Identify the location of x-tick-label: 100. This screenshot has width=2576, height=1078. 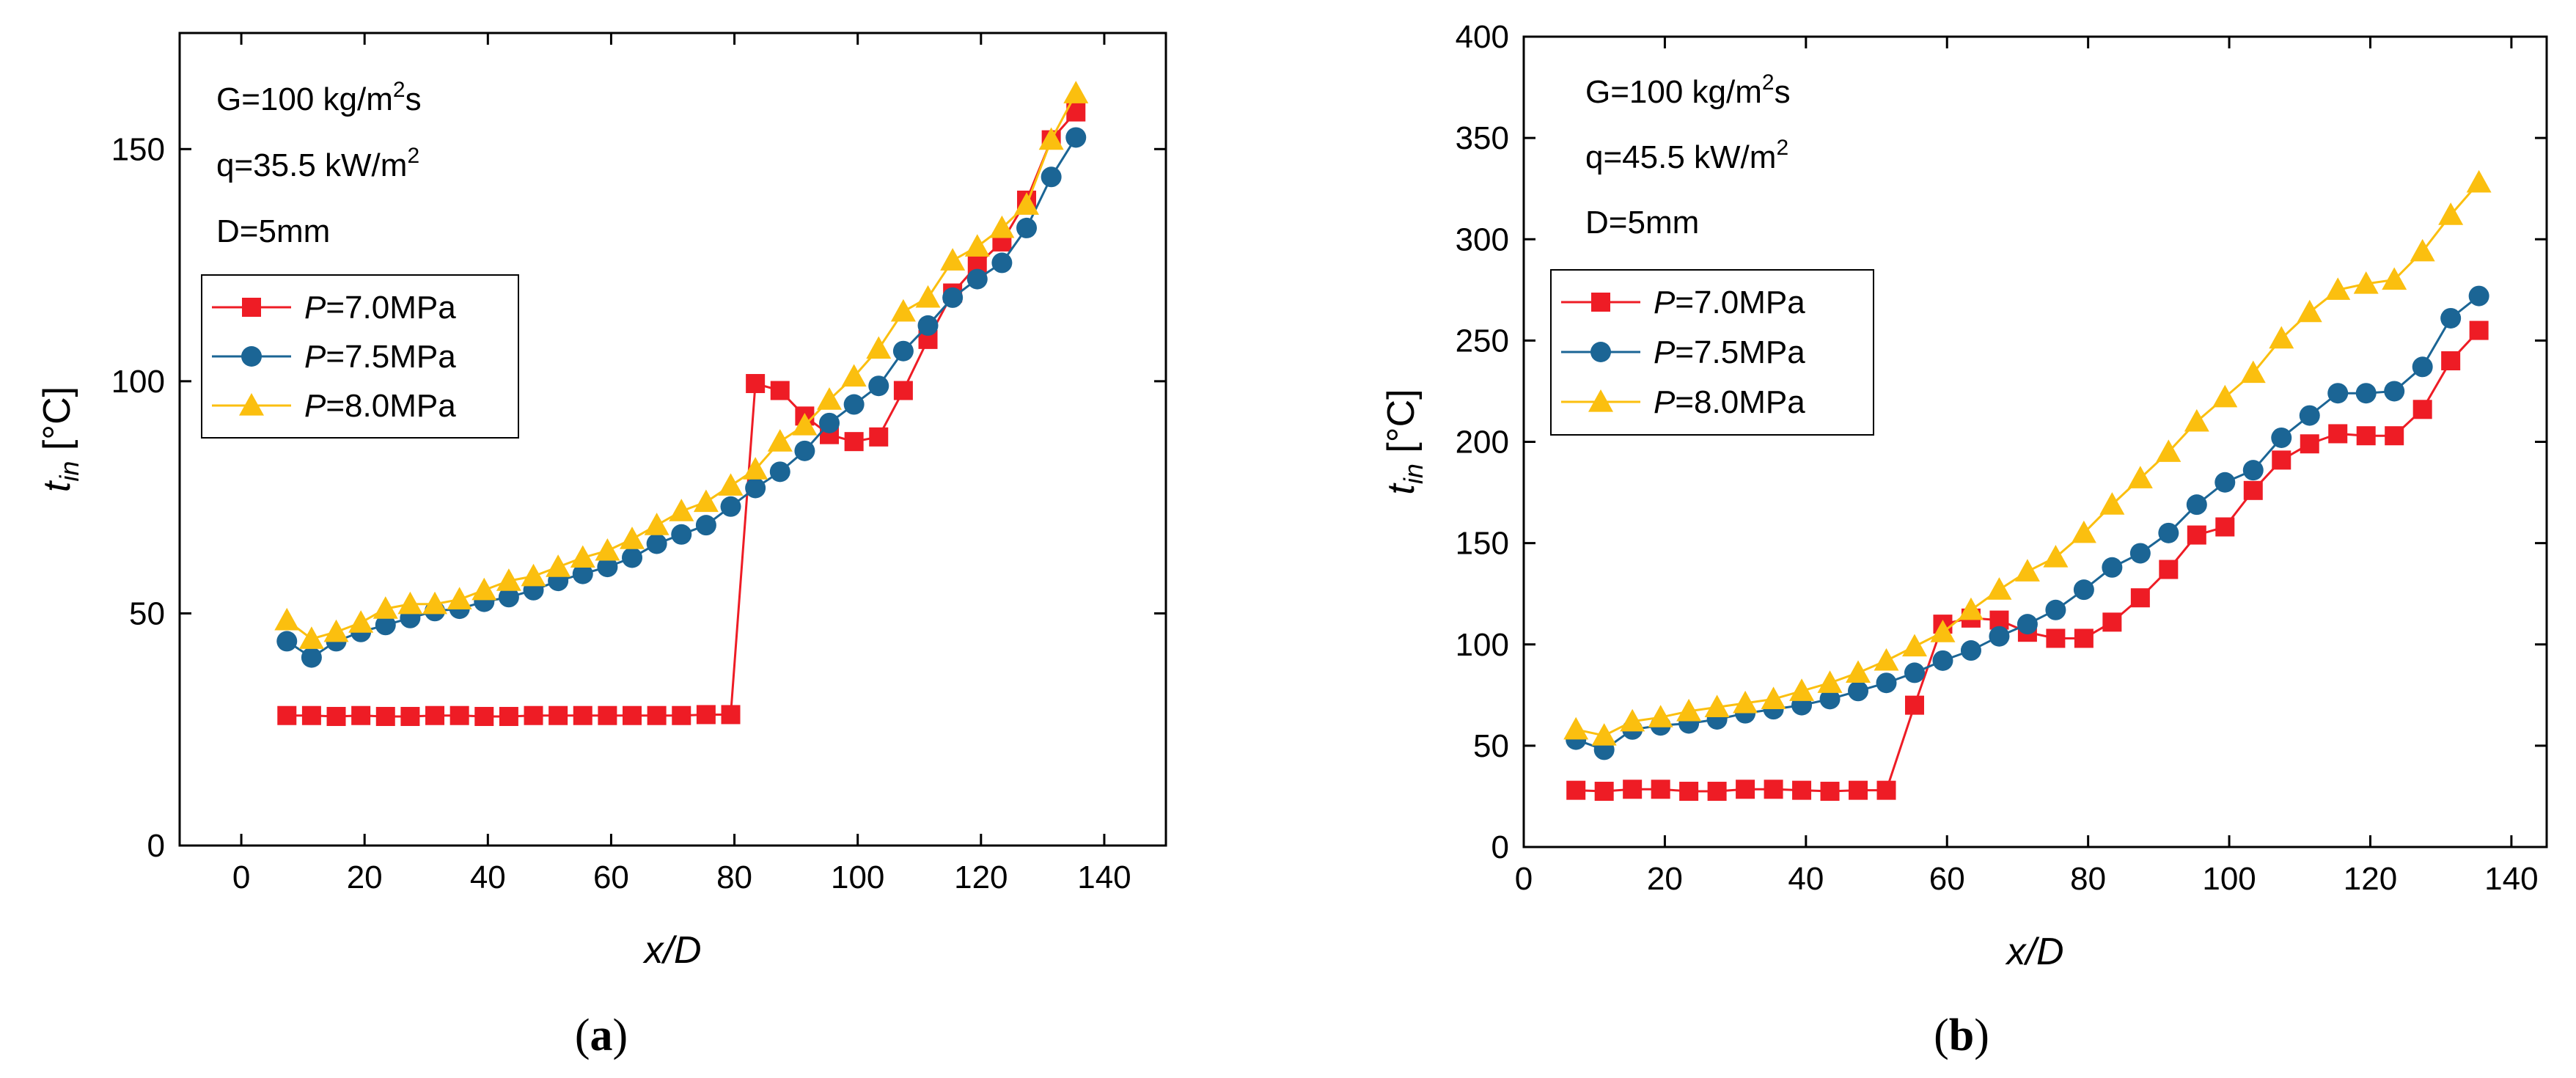
(858, 877).